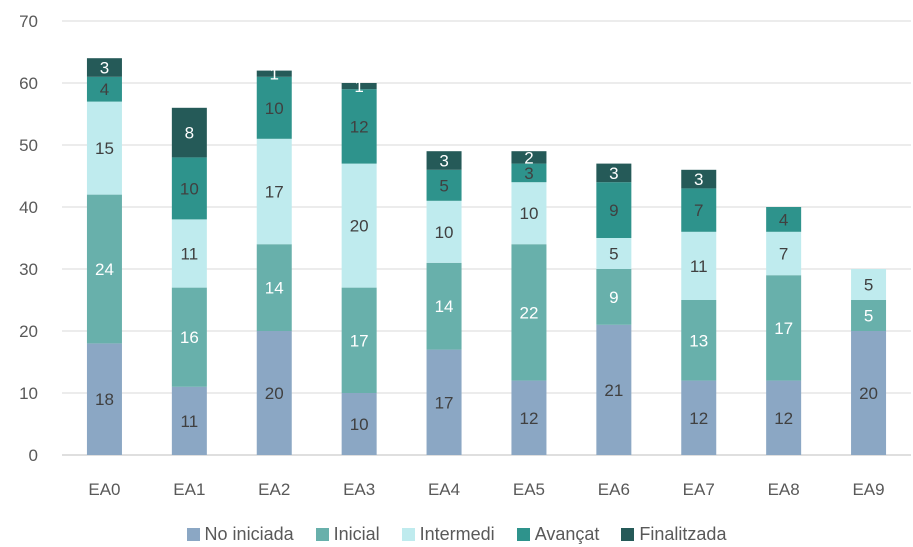 This screenshot has width=913, height=547. I want to click on y-axis: 0 10 20 30 40 50 60 70, so click(28, 238).